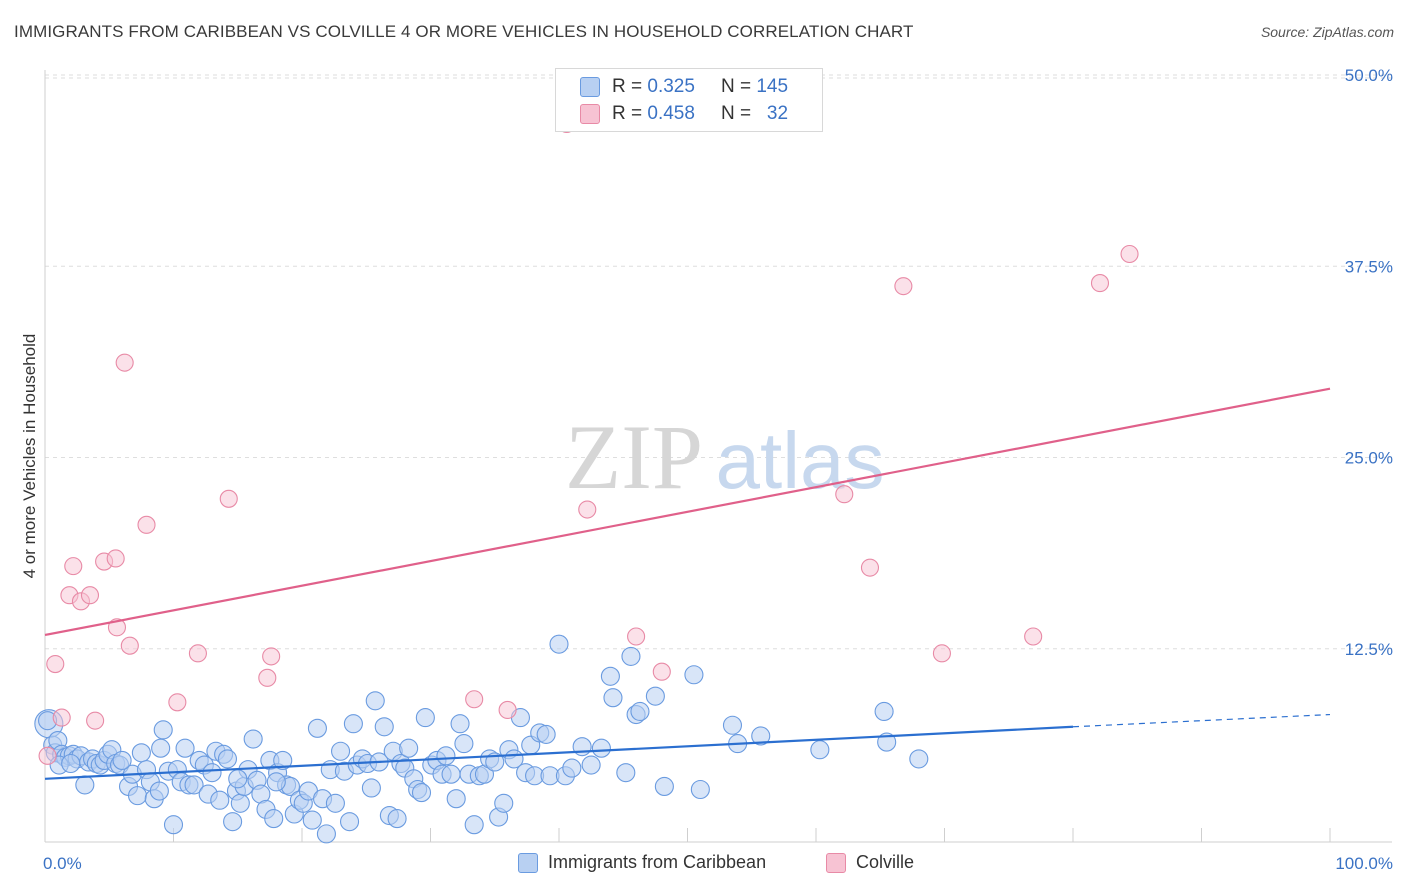  Describe the element at coordinates (590, 114) in the screenshot. I see `legend-swatch-pink` at that location.